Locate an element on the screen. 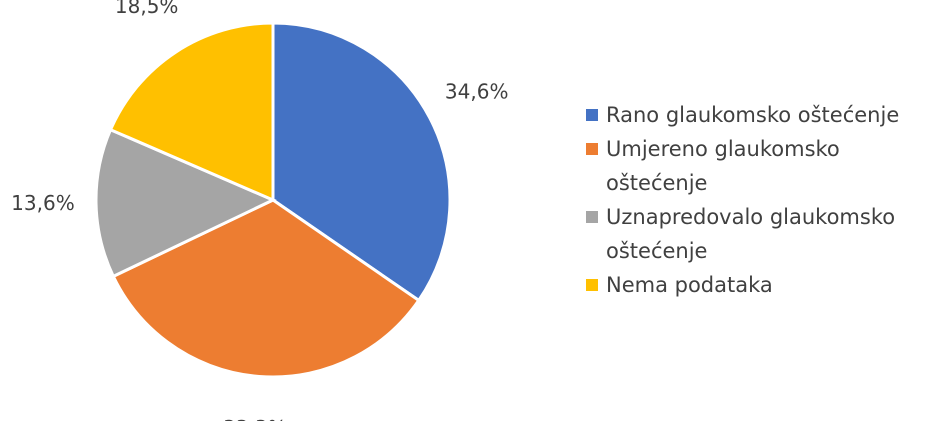  legend-item: Rano glaukomsko oštećenje is located at coordinates (757, 115).